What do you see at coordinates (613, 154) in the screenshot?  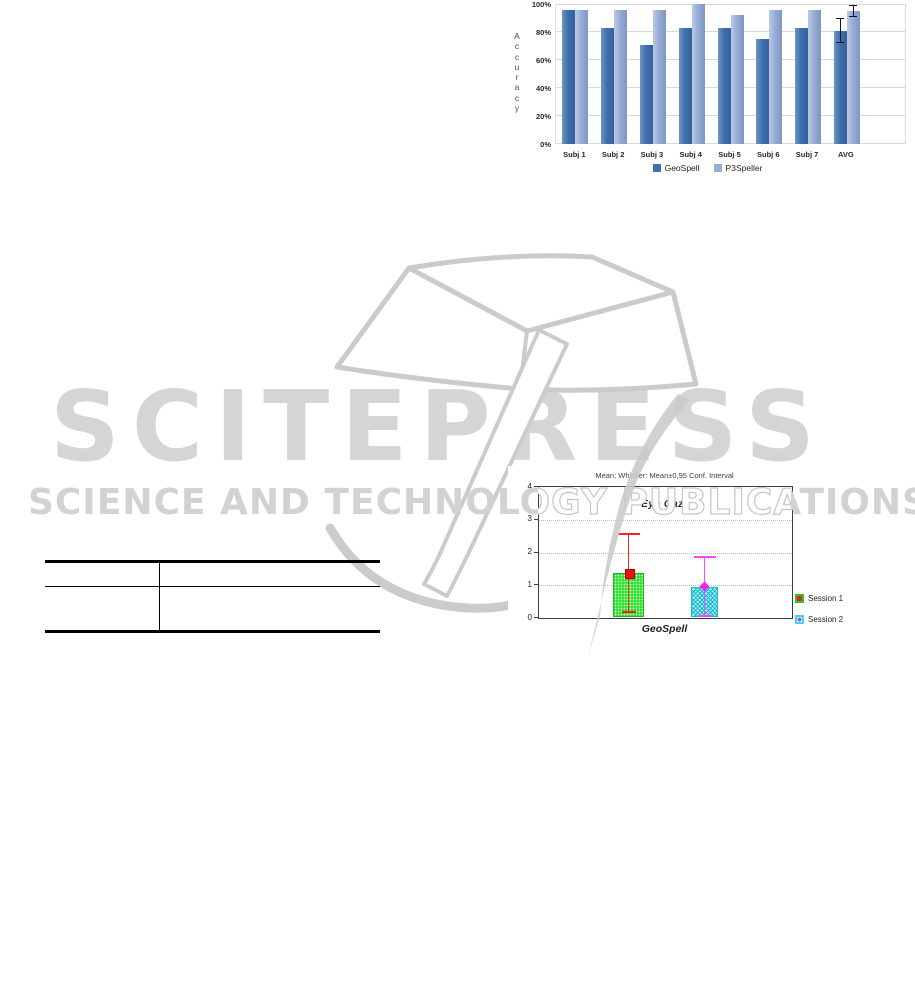 I see `x-tick-label: Subj 2` at bounding box center [613, 154].